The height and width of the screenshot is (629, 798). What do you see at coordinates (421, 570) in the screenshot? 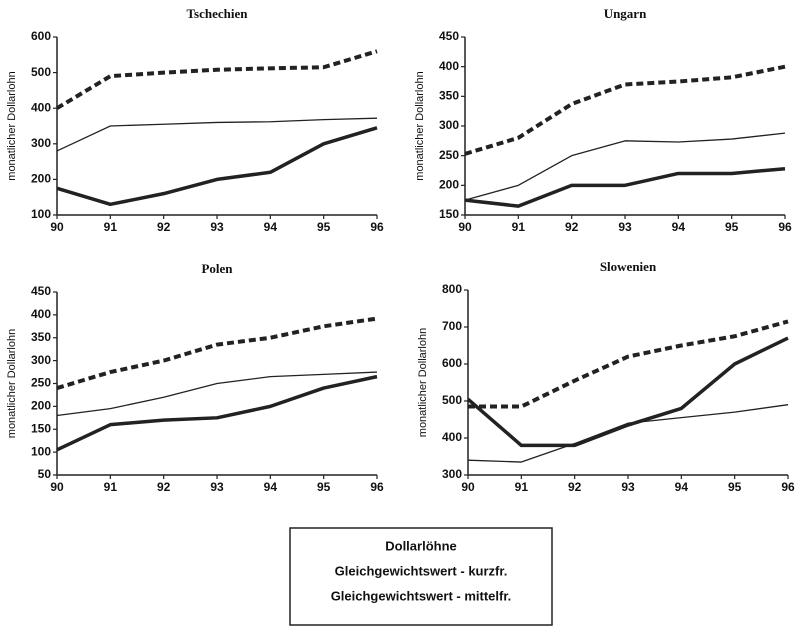
I see `legend-entry: Gleichgewichtswert - kurzfr.` at bounding box center [421, 570].